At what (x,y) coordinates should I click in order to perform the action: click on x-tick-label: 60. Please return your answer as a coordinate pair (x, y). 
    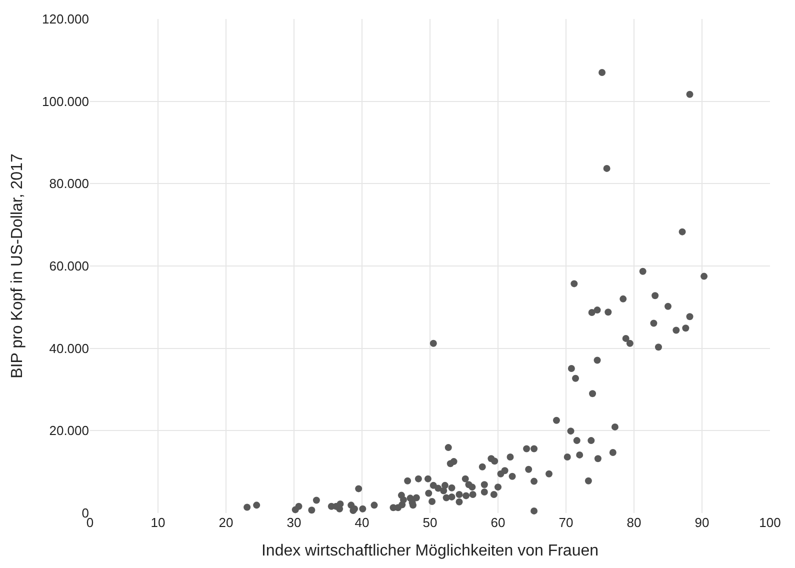
    Looking at the image, I should click on (498, 522).